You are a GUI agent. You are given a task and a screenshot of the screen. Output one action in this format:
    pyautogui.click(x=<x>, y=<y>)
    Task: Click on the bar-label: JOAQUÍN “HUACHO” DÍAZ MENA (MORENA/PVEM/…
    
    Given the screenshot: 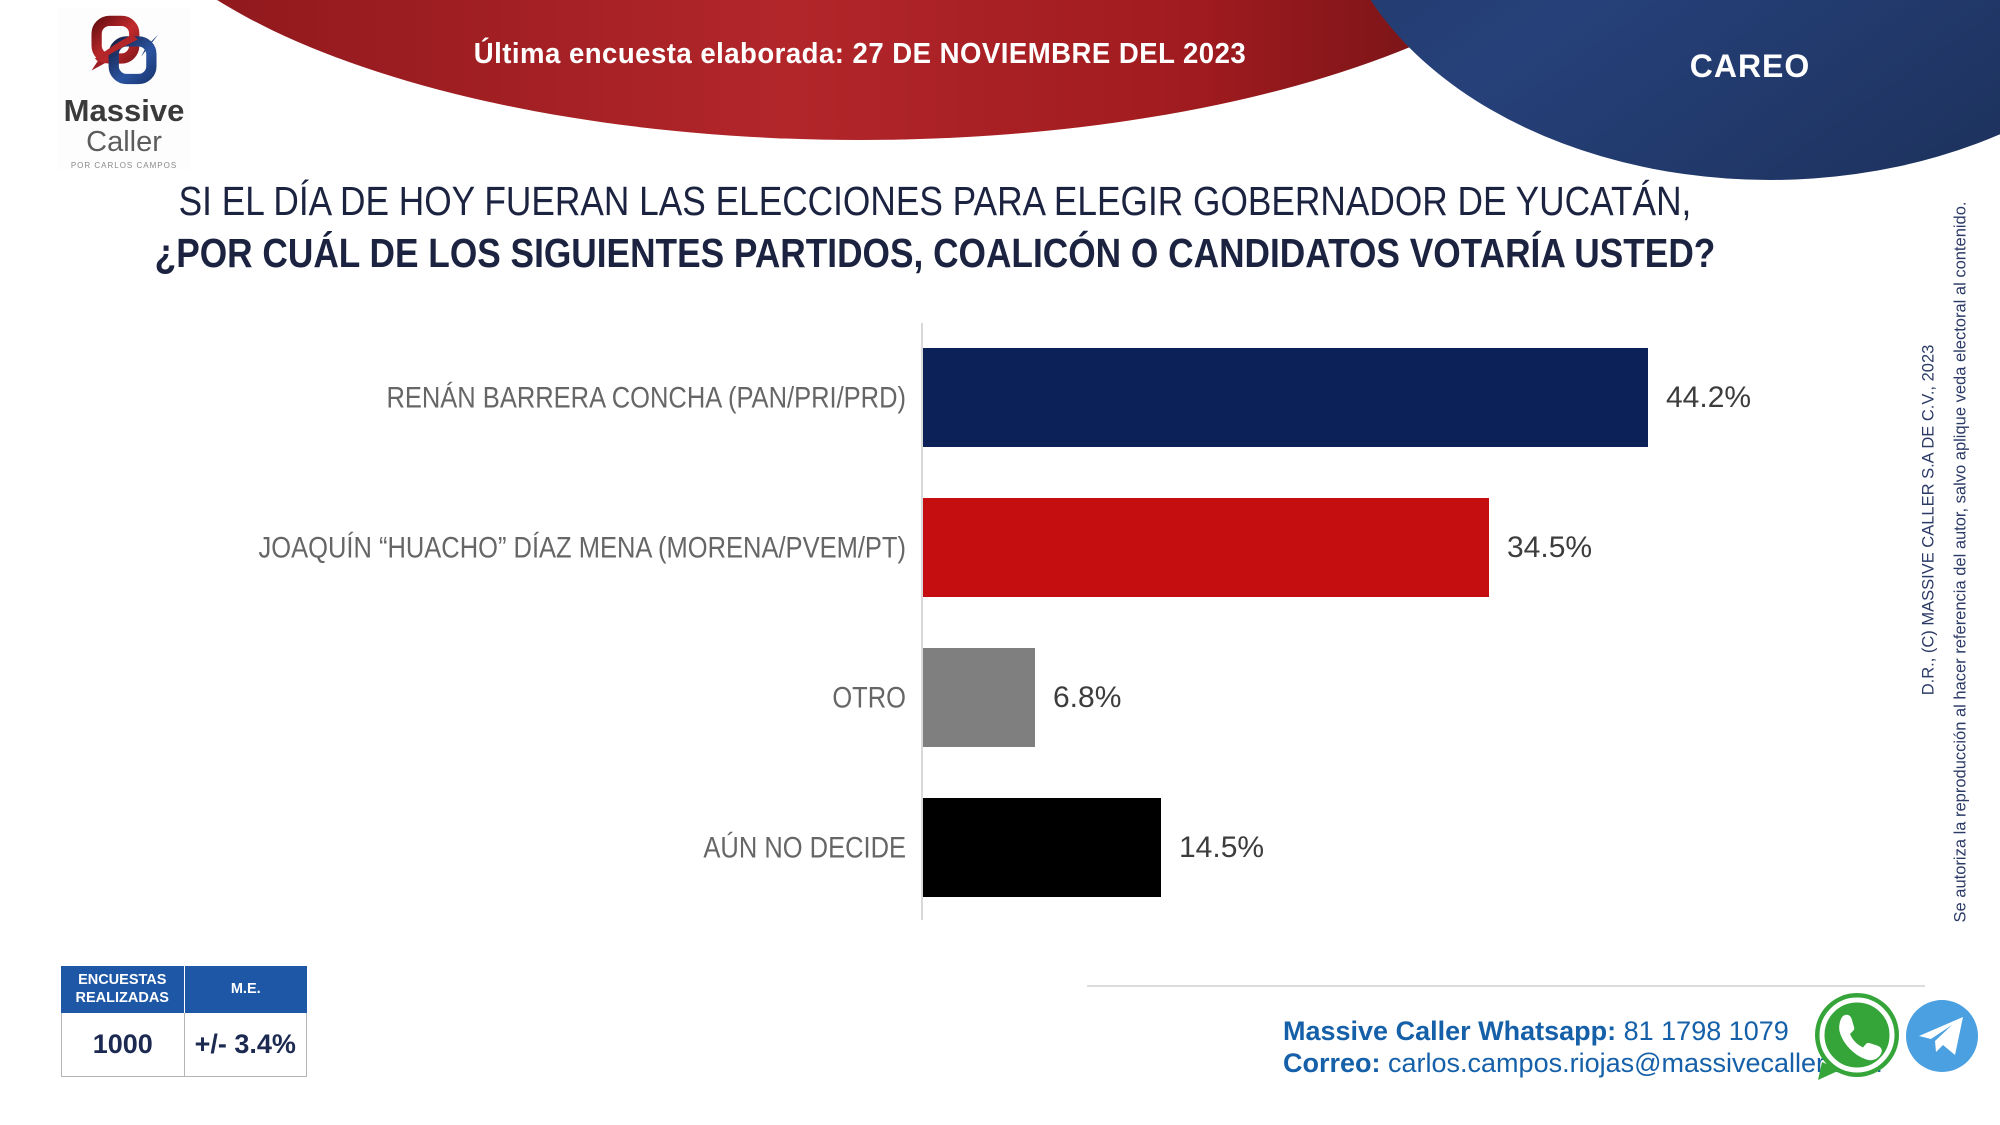 What is the action you would take?
    pyautogui.click(x=582, y=547)
    